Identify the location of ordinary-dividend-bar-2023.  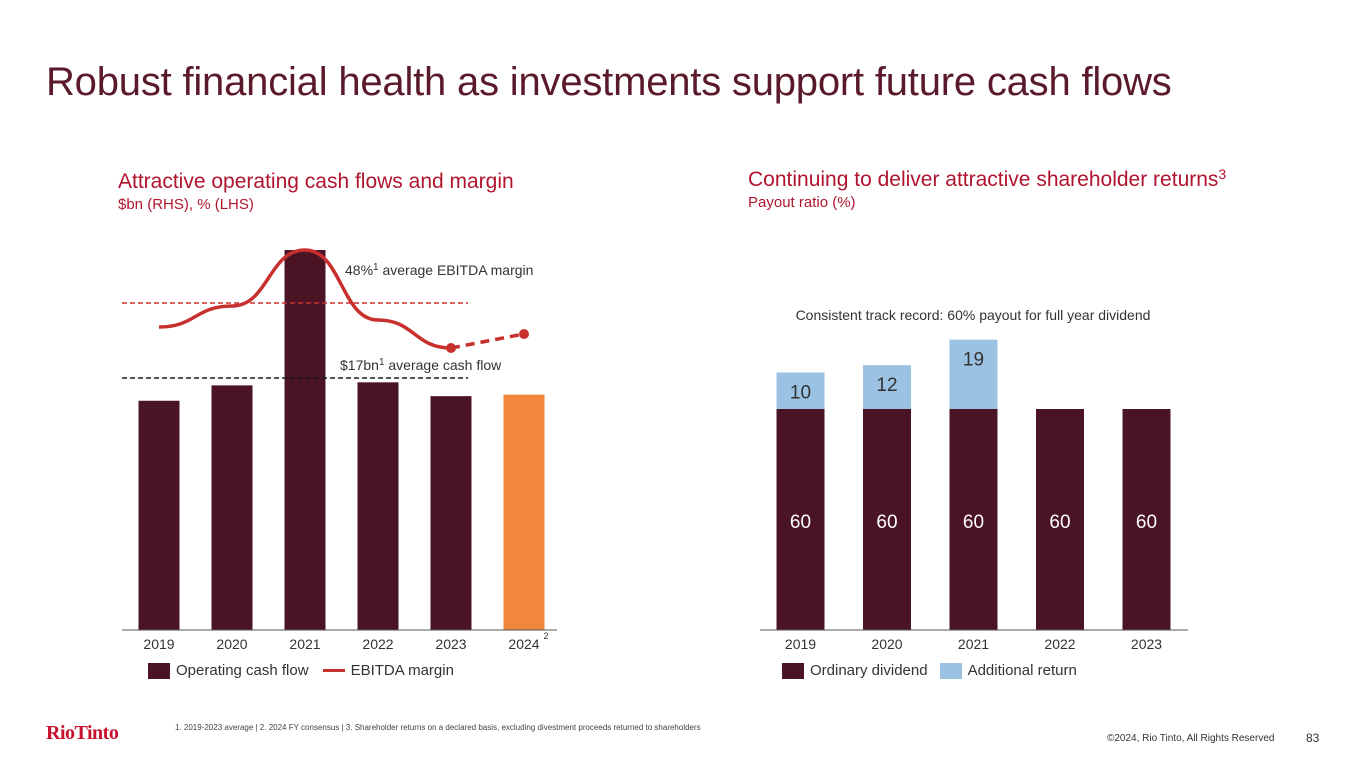
(1146, 519).